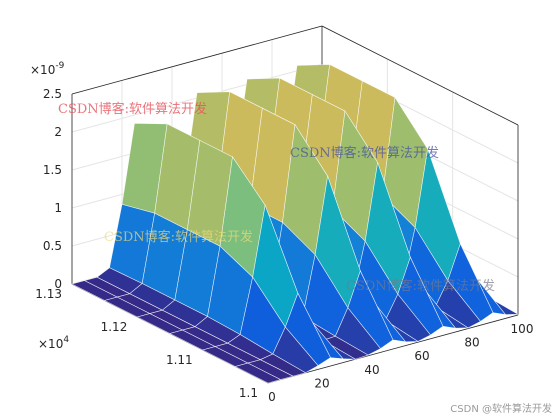 The image size is (560, 420). What do you see at coordinates (48, 294) in the screenshot?
I see `y-tick-label: 1.13` at bounding box center [48, 294].